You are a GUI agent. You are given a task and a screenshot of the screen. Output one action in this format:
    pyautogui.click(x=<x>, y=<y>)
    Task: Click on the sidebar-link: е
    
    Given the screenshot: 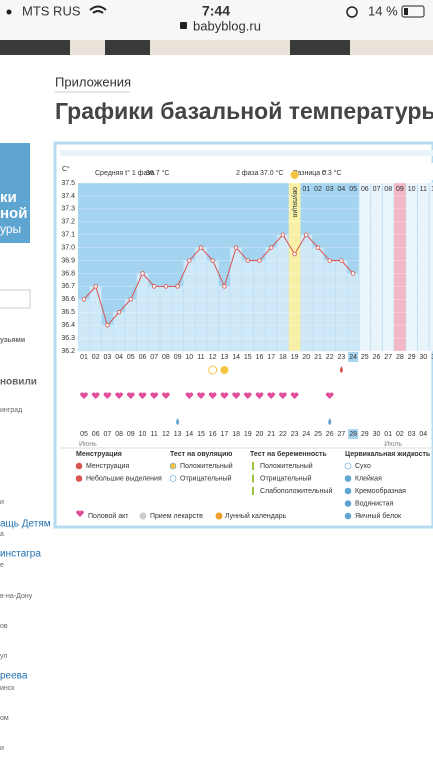 What is the action you would take?
    pyautogui.click(x=2, y=565)
    